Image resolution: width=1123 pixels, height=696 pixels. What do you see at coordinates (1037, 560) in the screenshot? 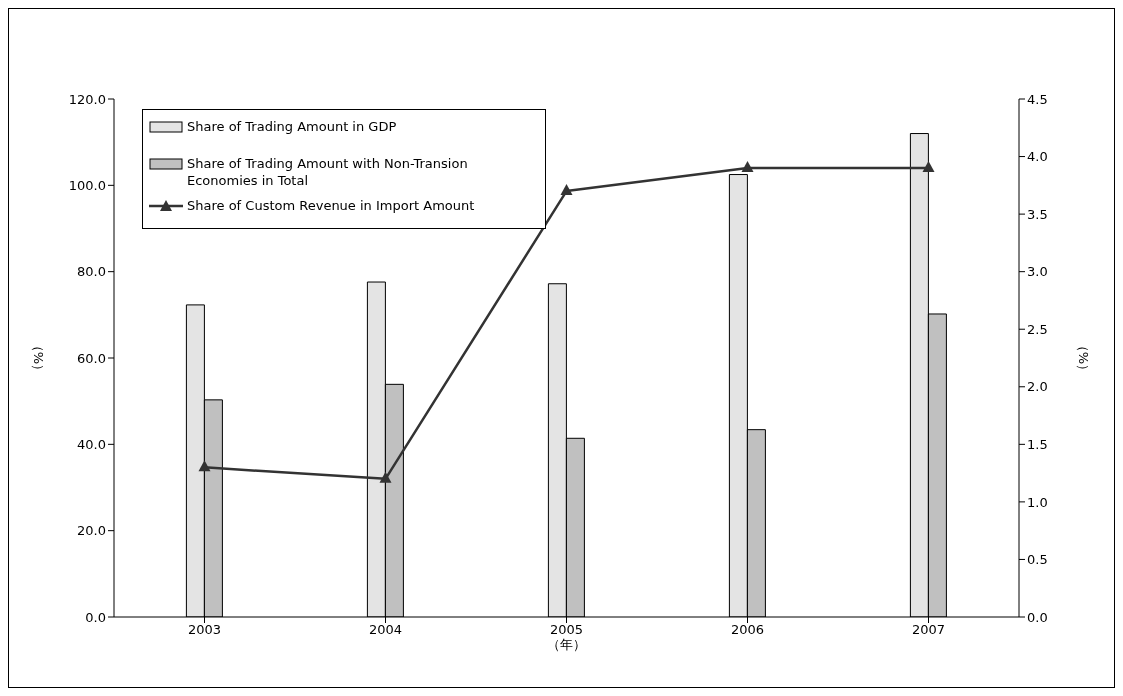
I see `y2-tick-label: 0.5` at bounding box center [1037, 560].